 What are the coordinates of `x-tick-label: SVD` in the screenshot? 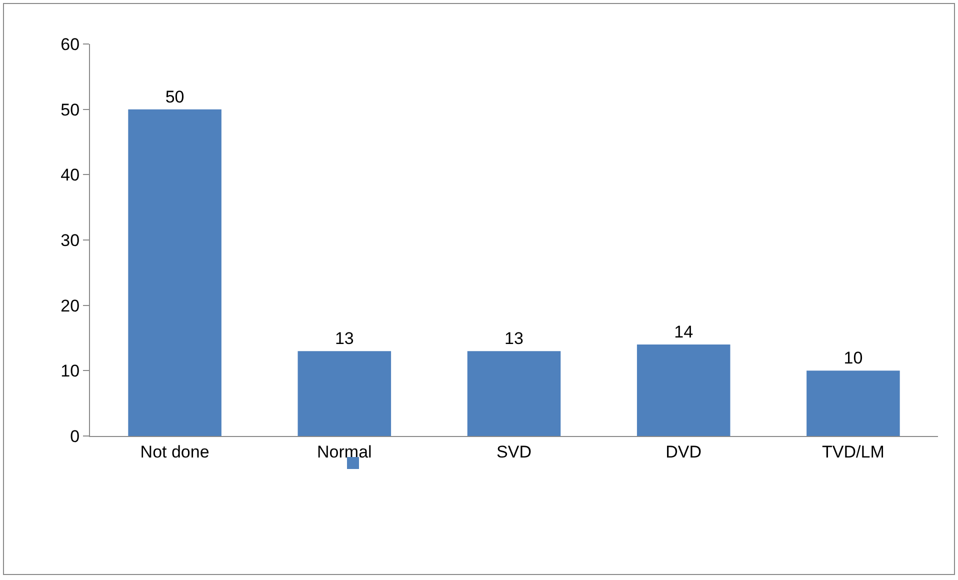 It's located at (514, 452).